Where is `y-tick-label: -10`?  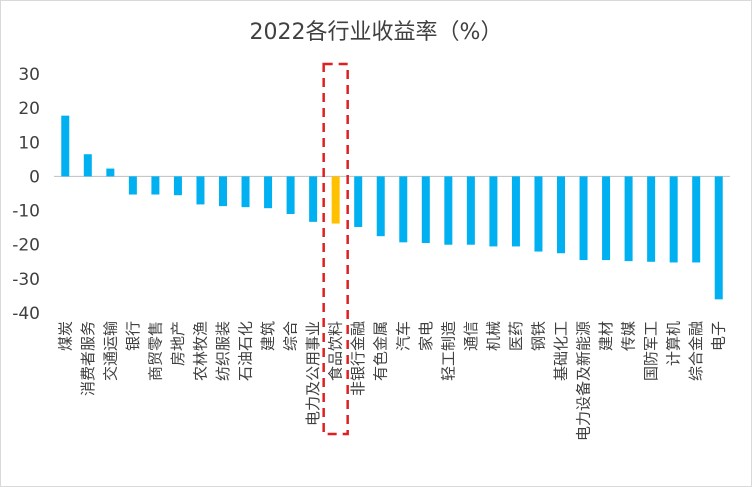 y-tick-label: -10 is located at coordinates (26, 212).